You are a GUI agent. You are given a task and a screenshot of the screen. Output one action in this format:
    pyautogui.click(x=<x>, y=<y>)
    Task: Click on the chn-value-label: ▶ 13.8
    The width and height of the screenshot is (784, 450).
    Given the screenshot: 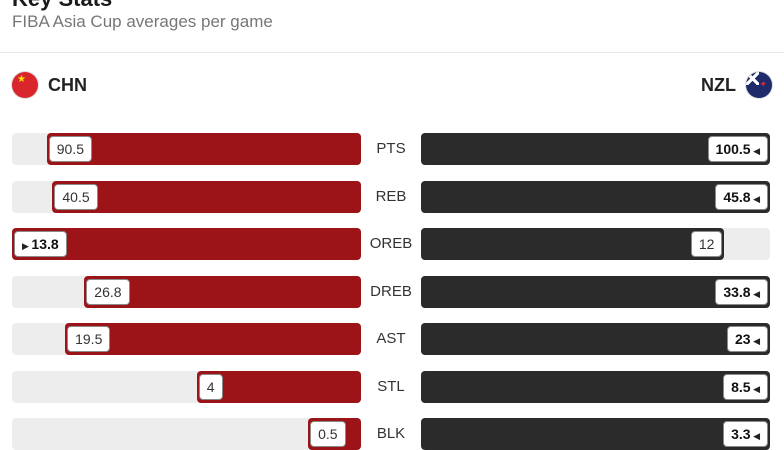 What is the action you would take?
    pyautogui.click(x=40, y=244)
    